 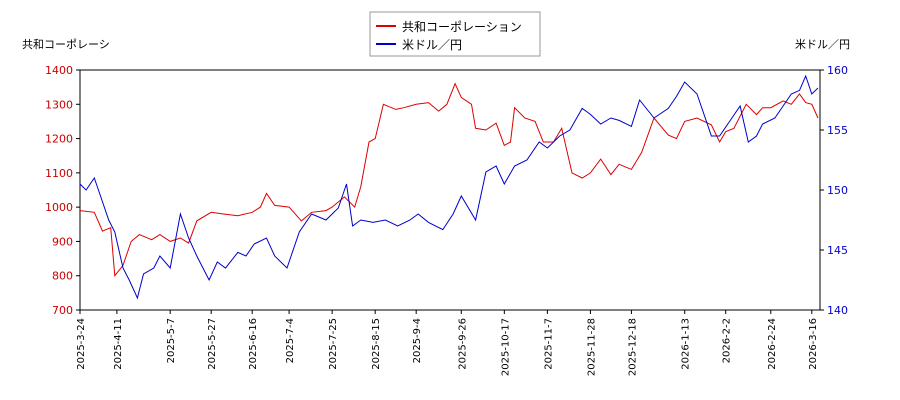 What do you see at coordinates (212, 344) in the screenshot?
I see `x-tick-label: 2025-5-27` at bounding box center [212, 344].